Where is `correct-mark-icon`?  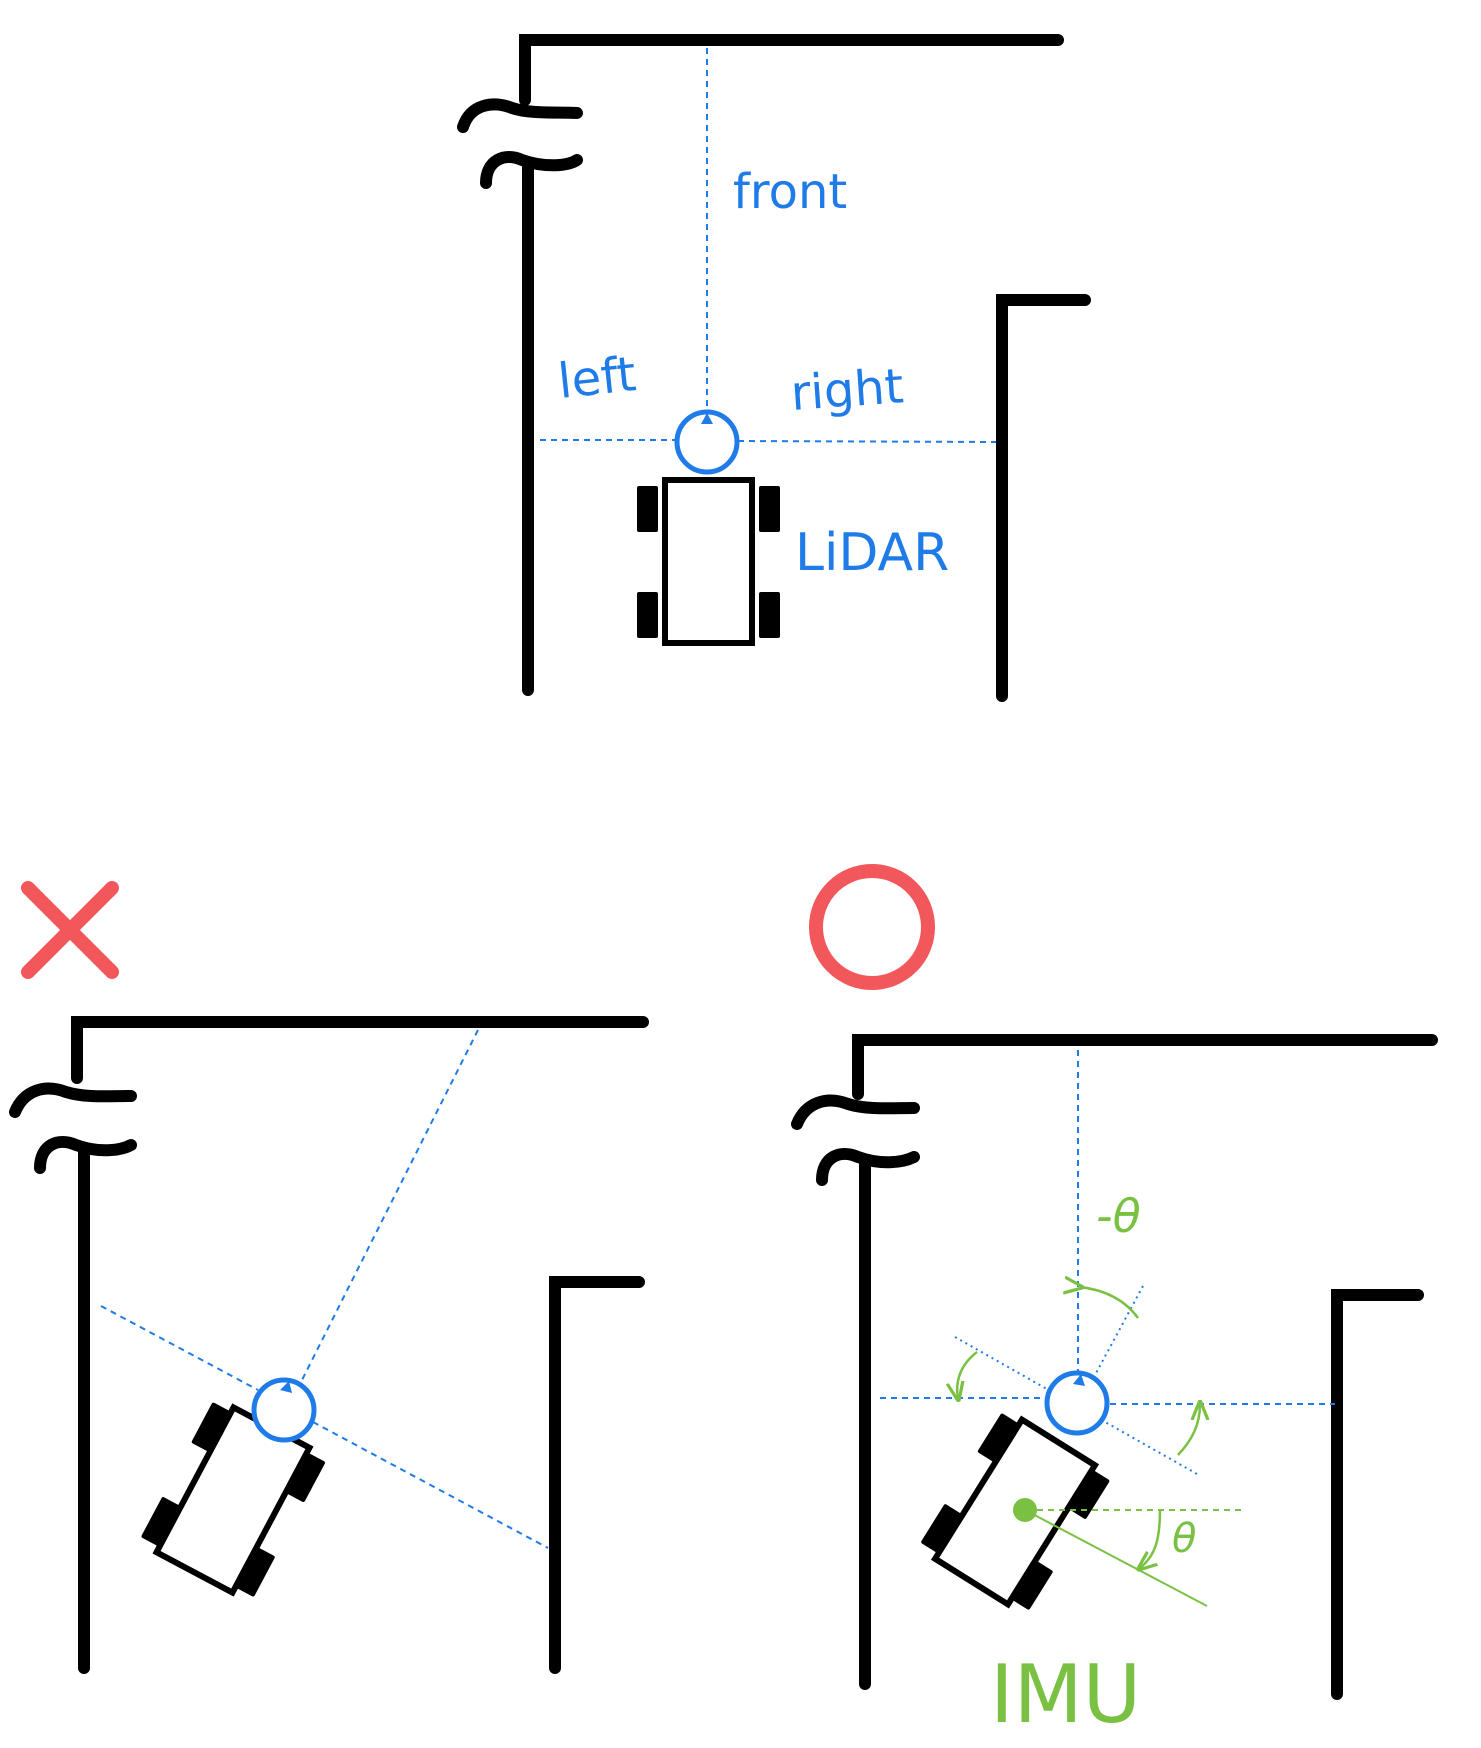
correct-mark-icon is located at coordinates (872, 927).